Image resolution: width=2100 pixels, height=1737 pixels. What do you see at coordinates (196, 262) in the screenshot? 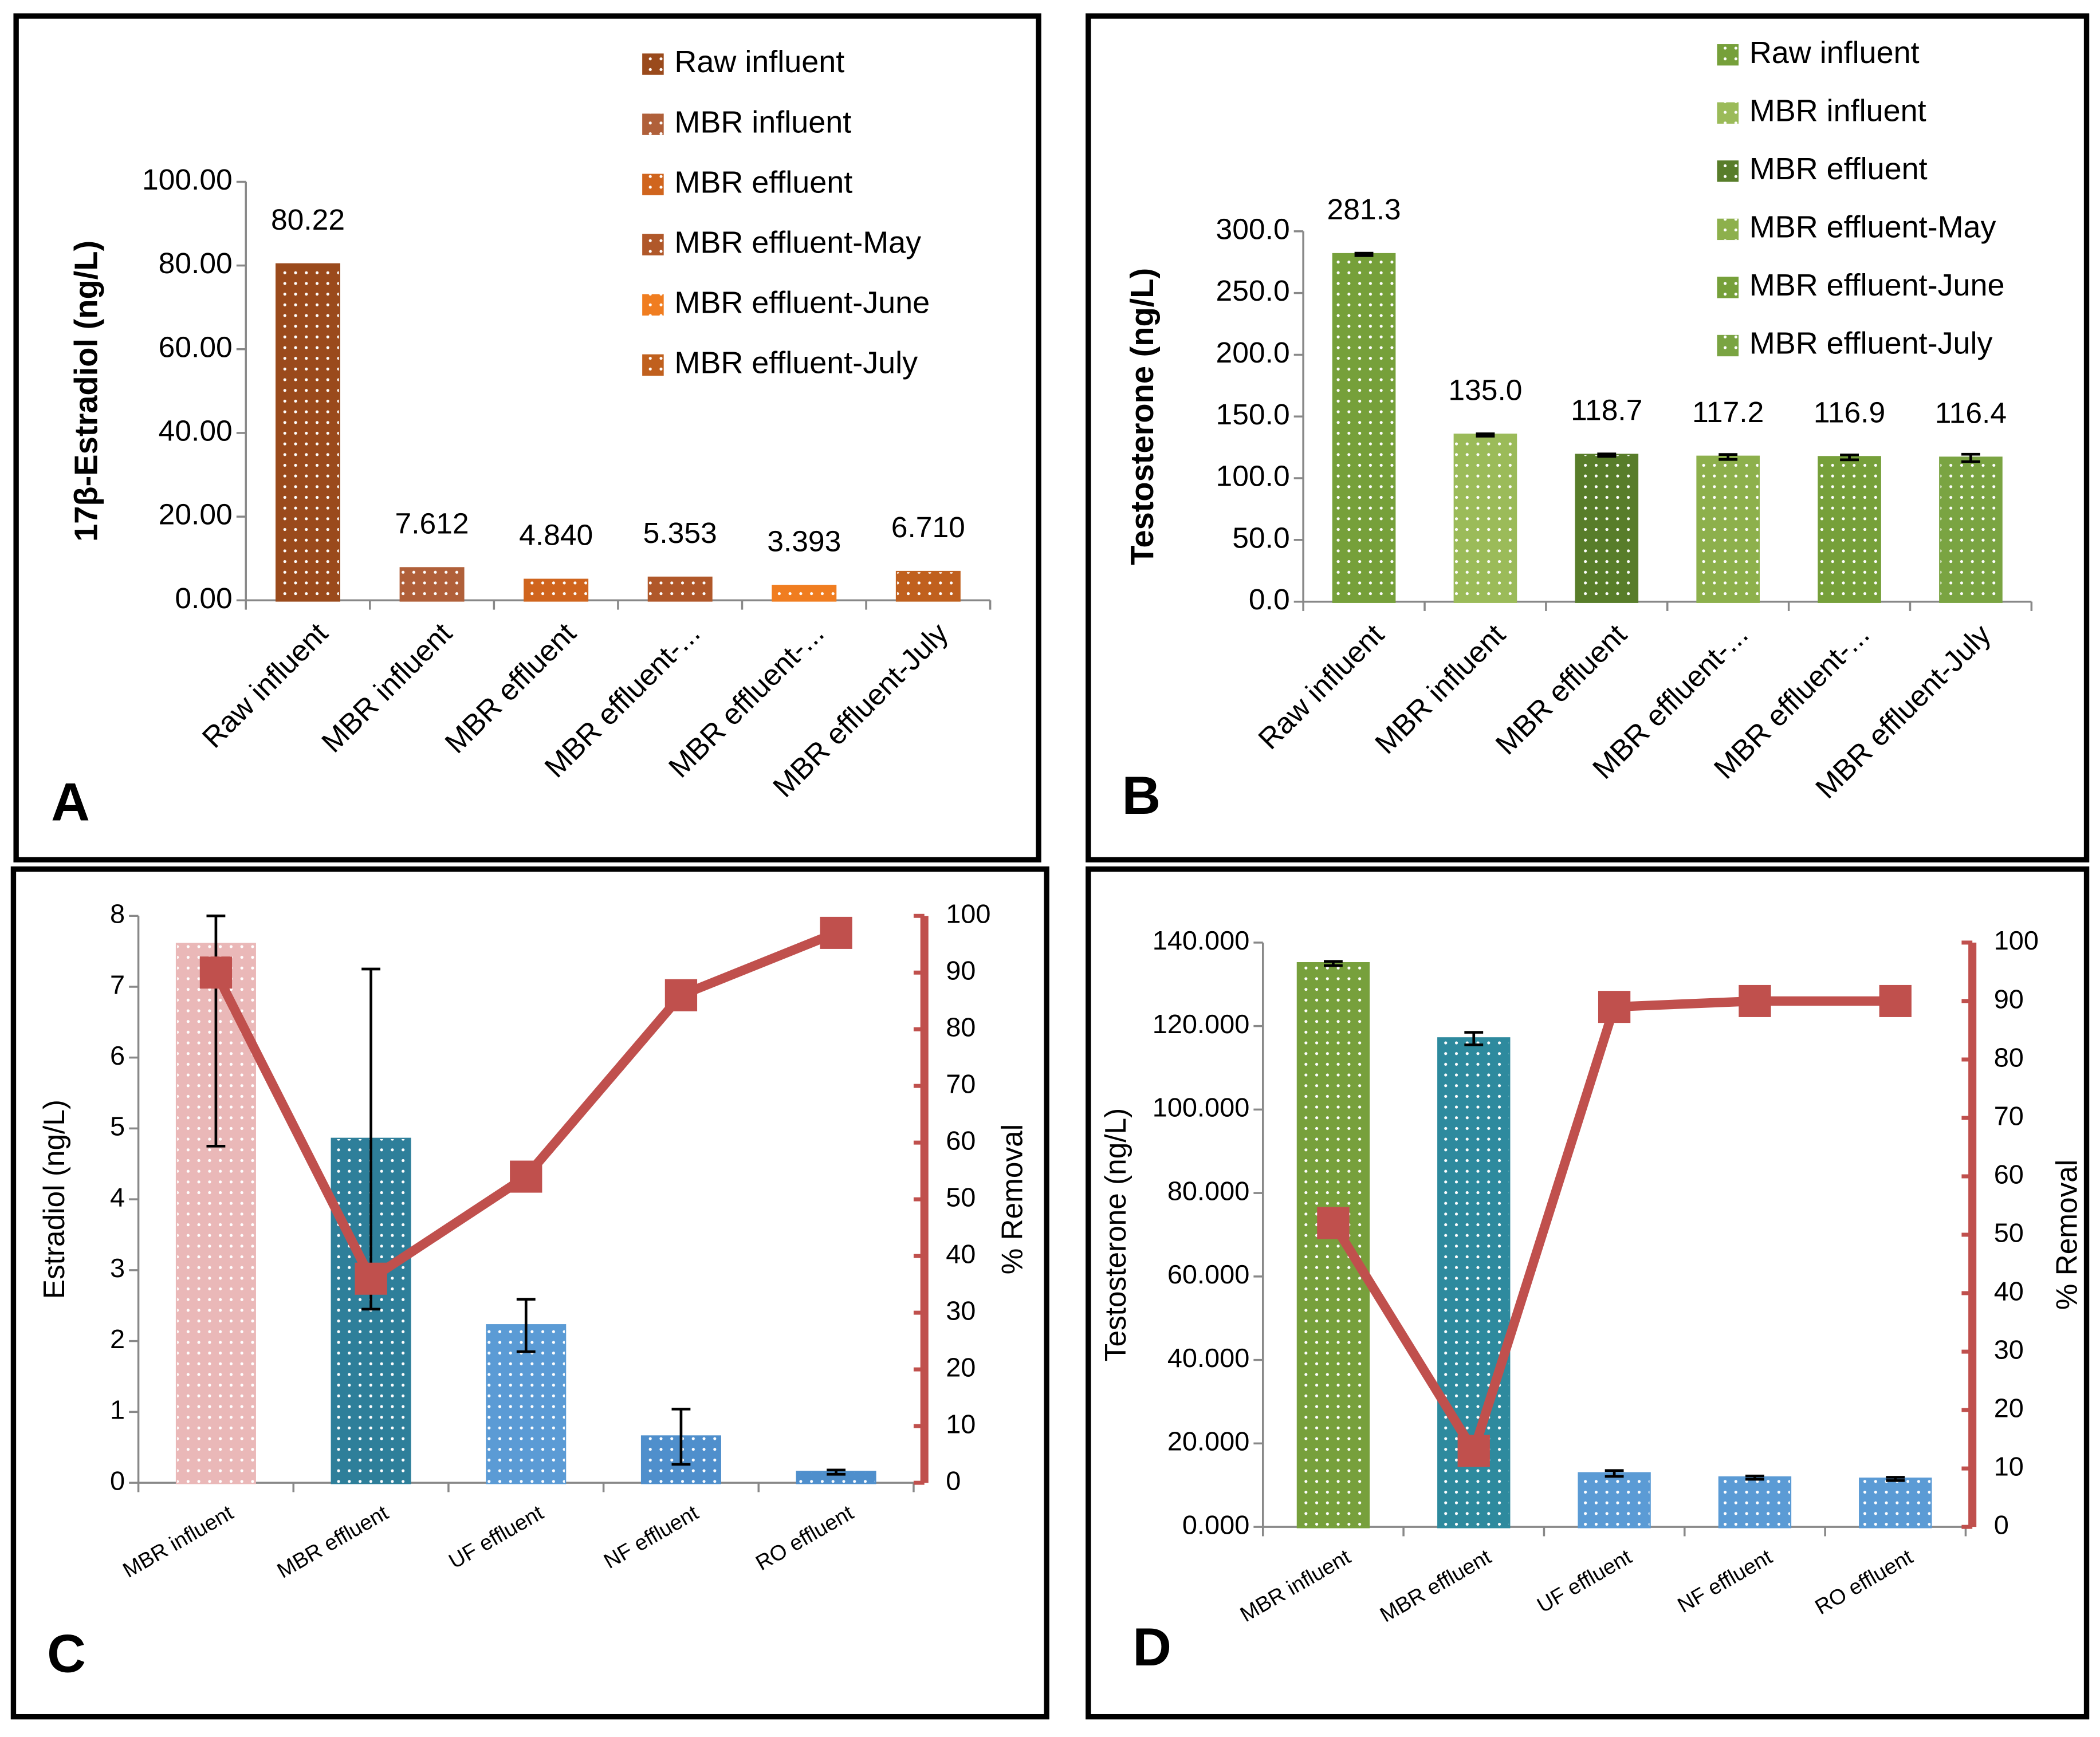
I see `y-tick-label: 80.00` at bounding box center [196, 262].